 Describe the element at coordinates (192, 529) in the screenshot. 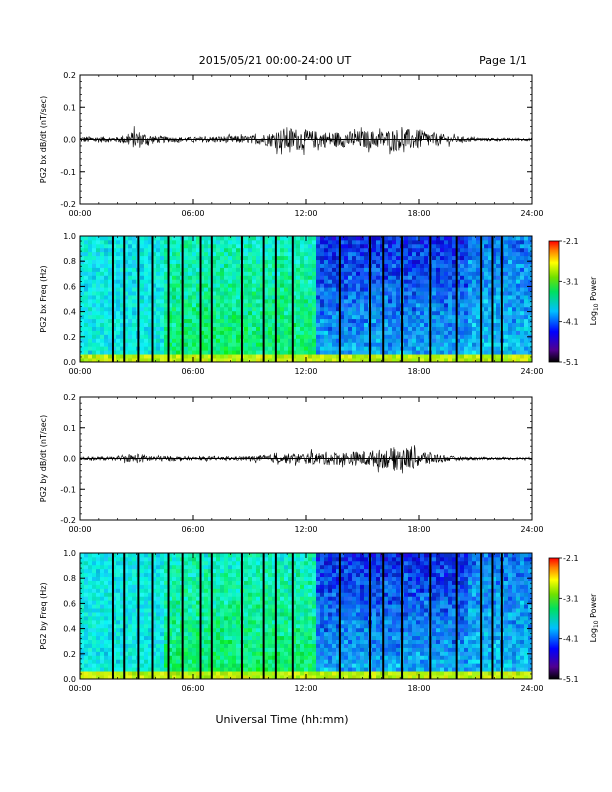

I see `x-tick-label: 06:00` at that location.